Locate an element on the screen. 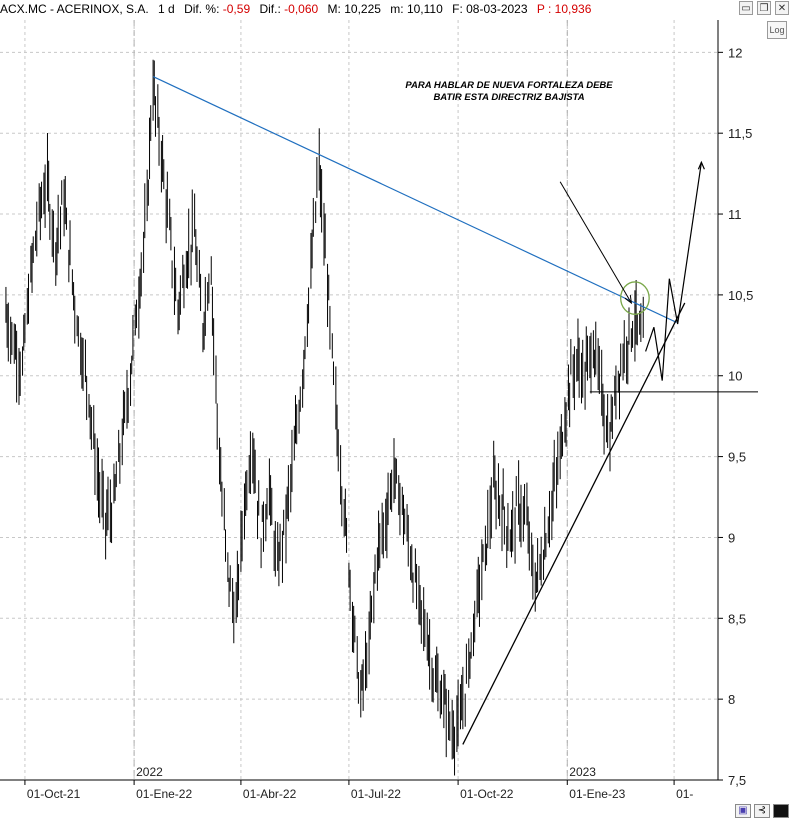 Image resolution: width=791 pixels, height=820 pixels. x-tick-label: 01-Oct-21 is located at coordinates (54, 794).